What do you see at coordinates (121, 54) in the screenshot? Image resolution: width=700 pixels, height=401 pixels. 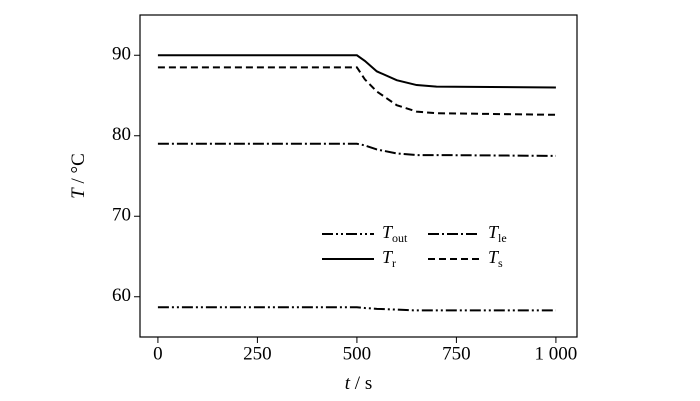 I see `y-tick-label: 90` at bounding box center [121, 54].